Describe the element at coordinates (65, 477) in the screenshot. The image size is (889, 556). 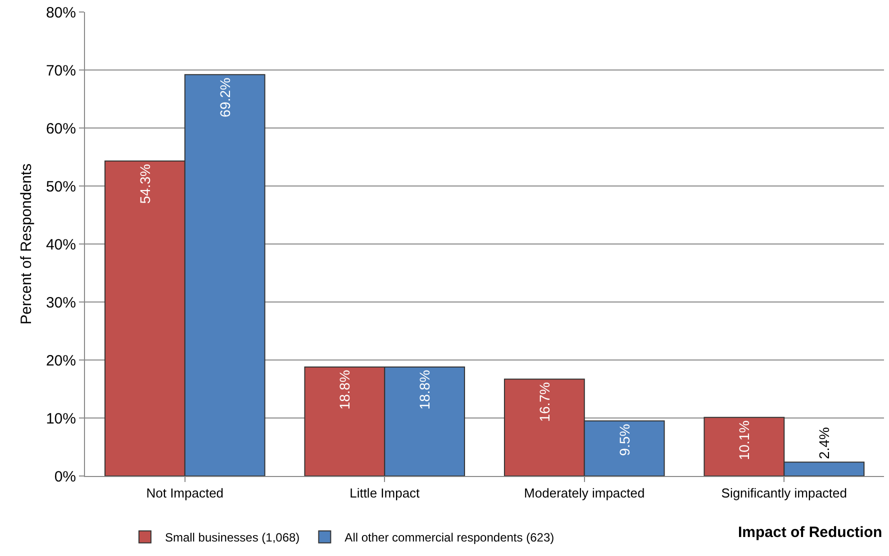
I see `y-tick-label: 0%` at that location.